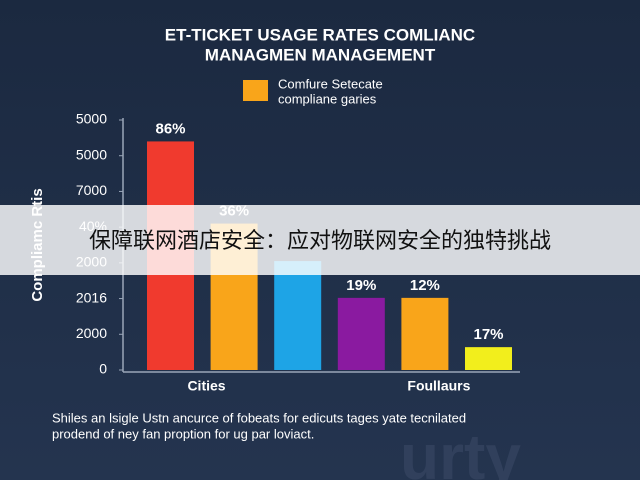 This screenshot has width=640, height=480. What do you see at coordinates (255, 90) in the screenshot?
I see `legend-swatch` at bounding box center [255, 90].